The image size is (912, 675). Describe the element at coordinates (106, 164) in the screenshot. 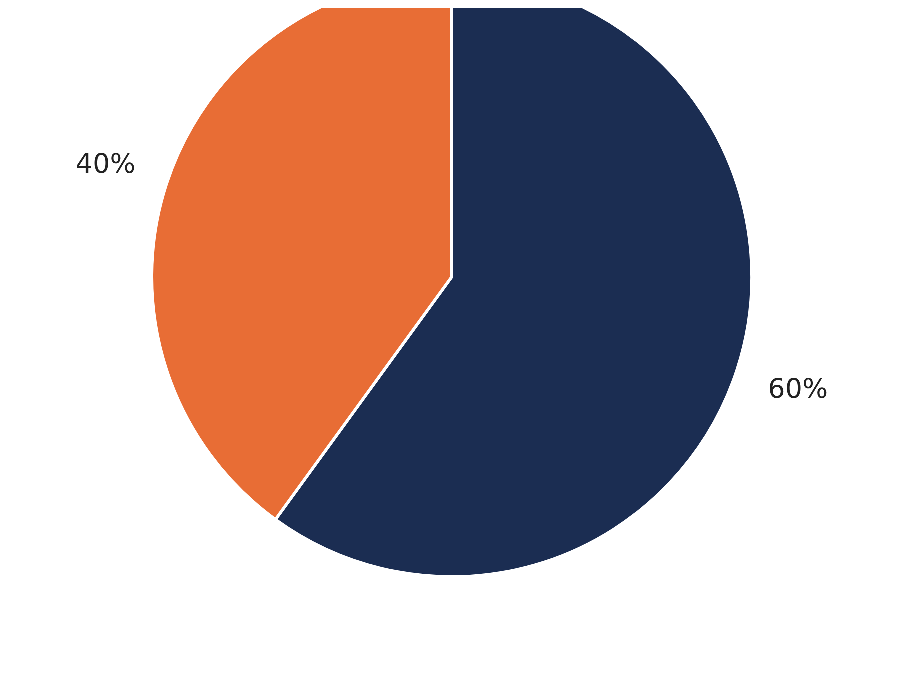

I see `data-label: 40%` at that location.